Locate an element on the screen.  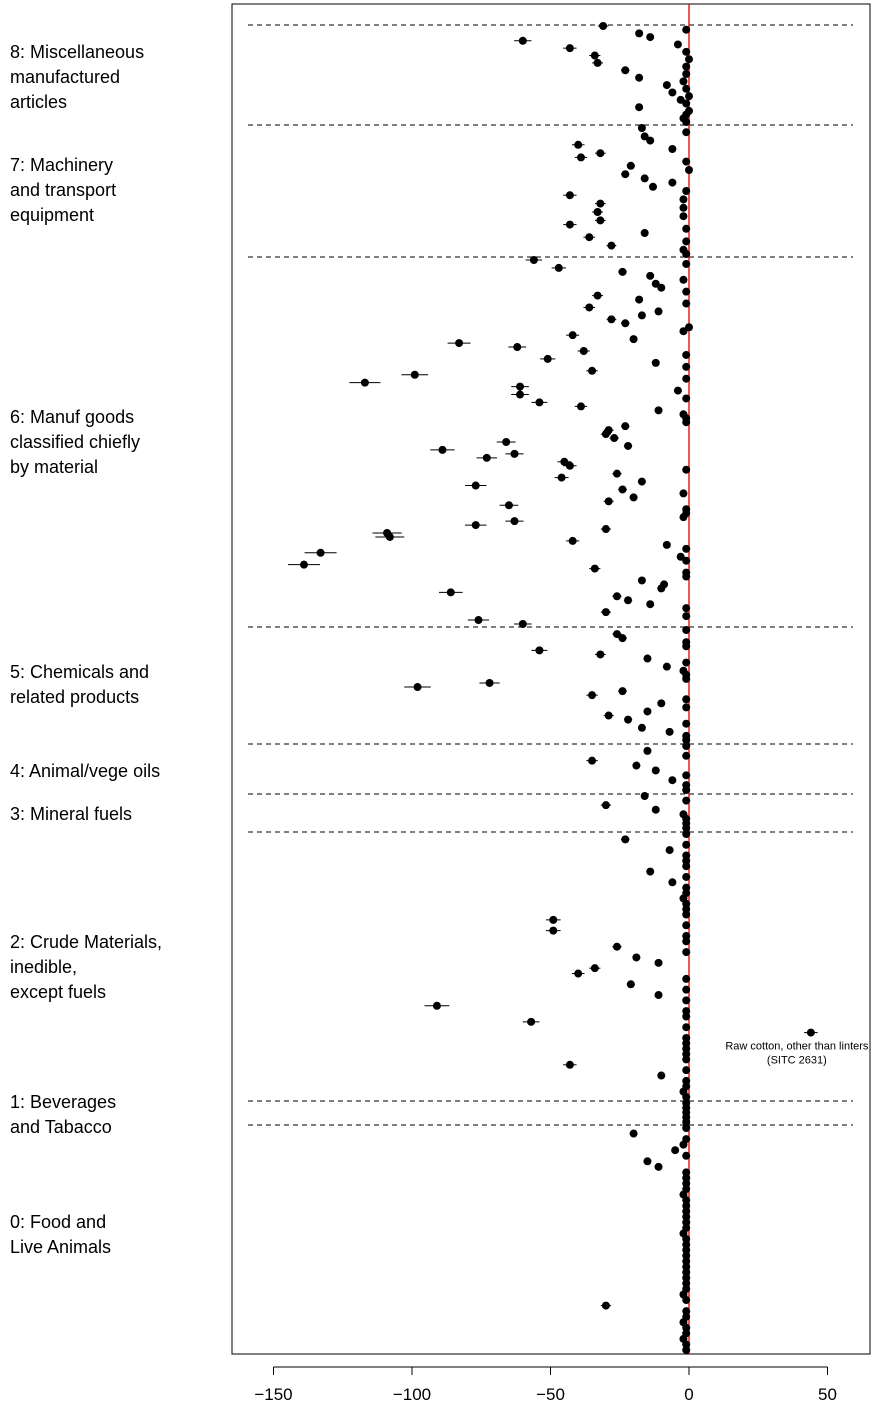
category-label-3: 3: Mineral fuels is located at coordinates (71, 814).